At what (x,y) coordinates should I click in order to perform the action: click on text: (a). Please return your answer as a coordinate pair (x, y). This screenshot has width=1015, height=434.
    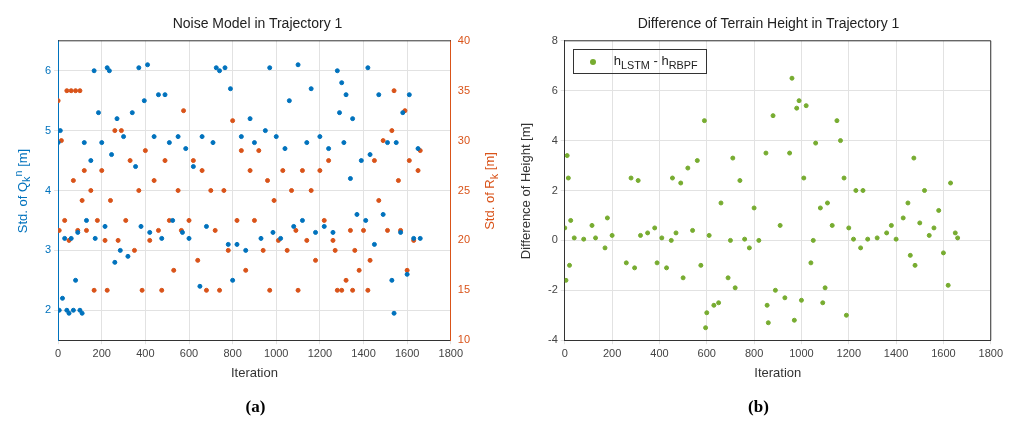
    Looking at the image, I should click on (255, 407).